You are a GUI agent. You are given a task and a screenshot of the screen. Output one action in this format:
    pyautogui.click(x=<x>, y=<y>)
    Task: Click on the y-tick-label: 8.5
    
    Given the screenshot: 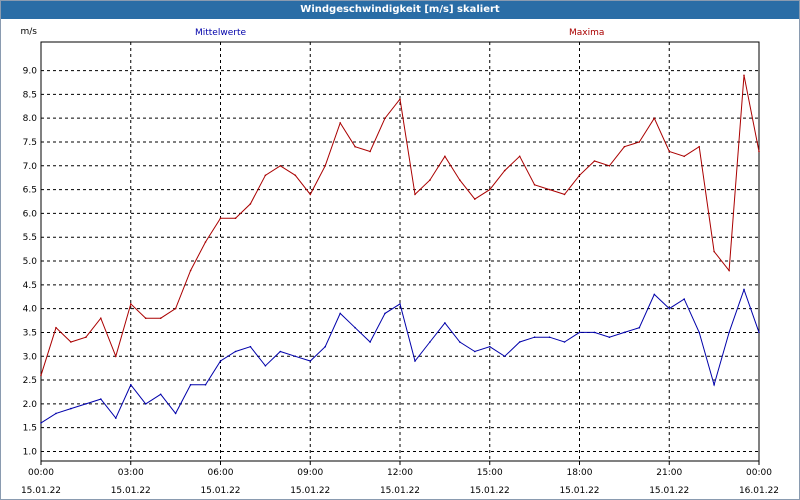 What is the action you would take?
    pyautogui.click(x=30, y=95)
    